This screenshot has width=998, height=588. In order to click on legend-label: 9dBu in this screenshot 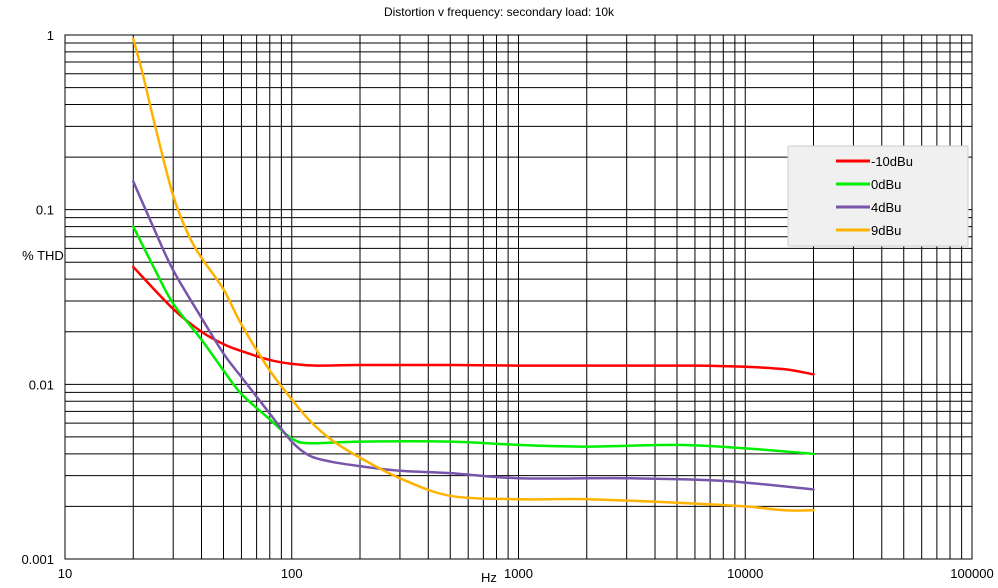, I will do `click(886, 230)`.